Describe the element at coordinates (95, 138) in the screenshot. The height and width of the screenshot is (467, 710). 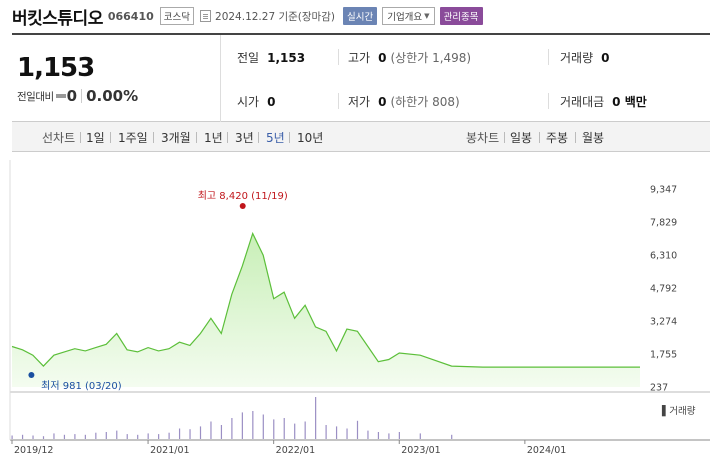
I see `range-1d-button: 1일` at that location.